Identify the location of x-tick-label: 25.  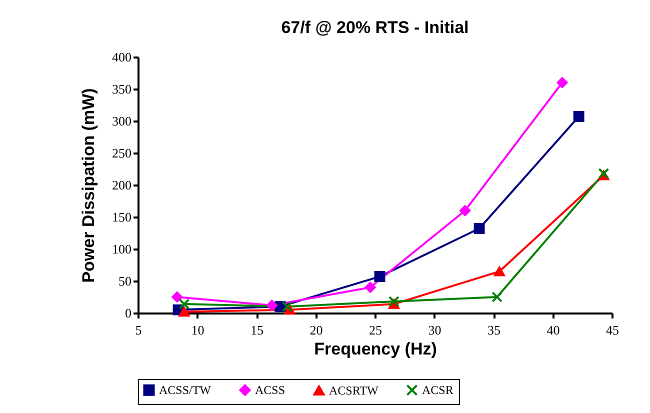
(375, 330).